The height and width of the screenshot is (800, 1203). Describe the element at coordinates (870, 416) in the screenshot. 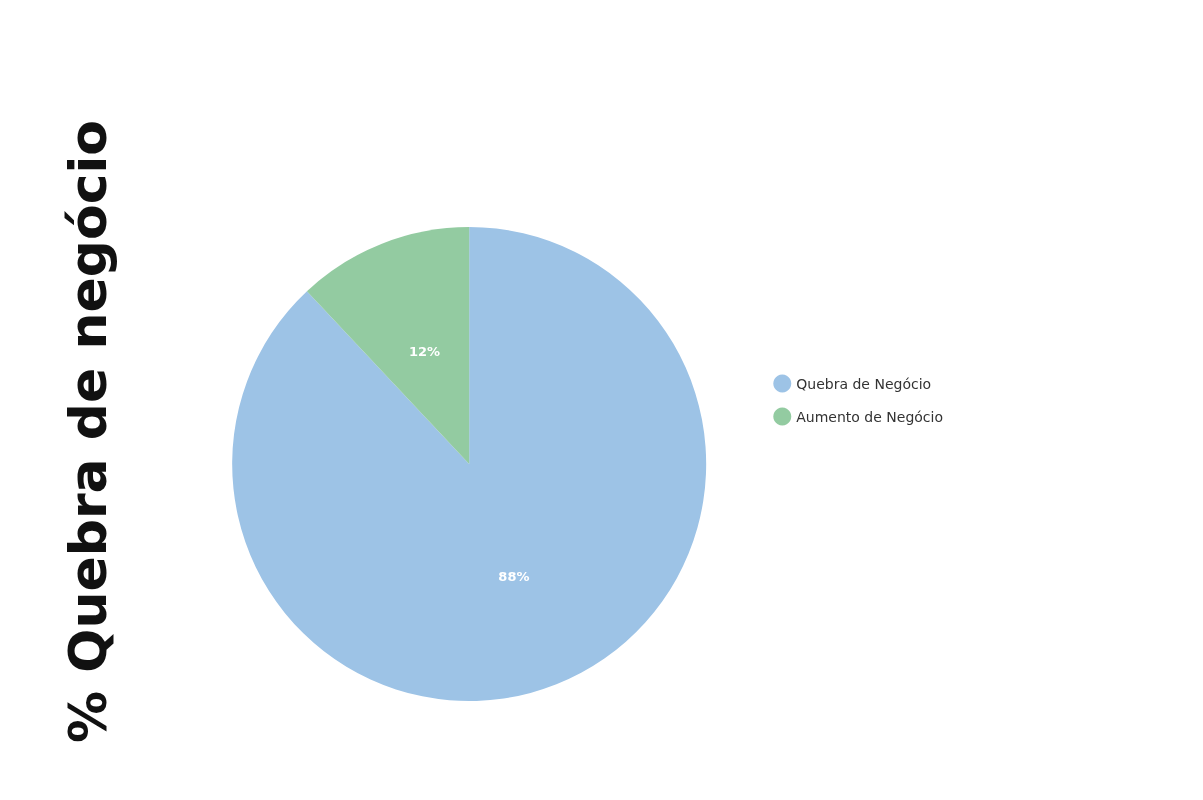

I see `legend-label: Aumento de Negócio` at that location.